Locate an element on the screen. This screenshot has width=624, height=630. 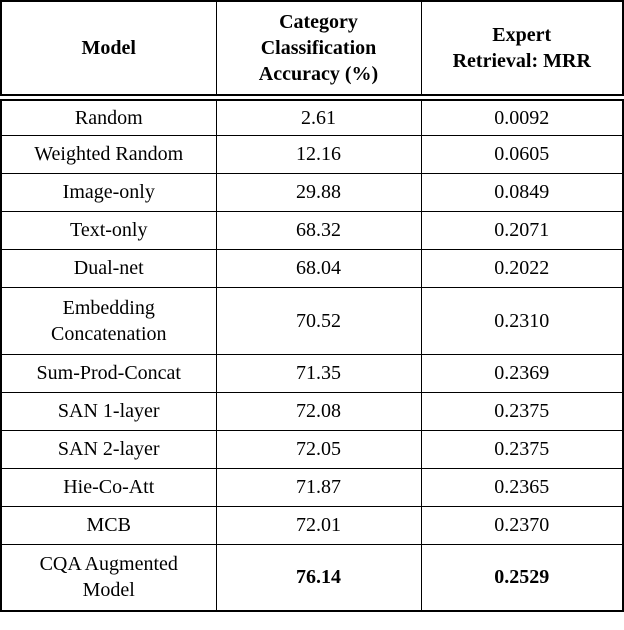
mrr-cell: 0.2071 is located at coordinates (522, 230).